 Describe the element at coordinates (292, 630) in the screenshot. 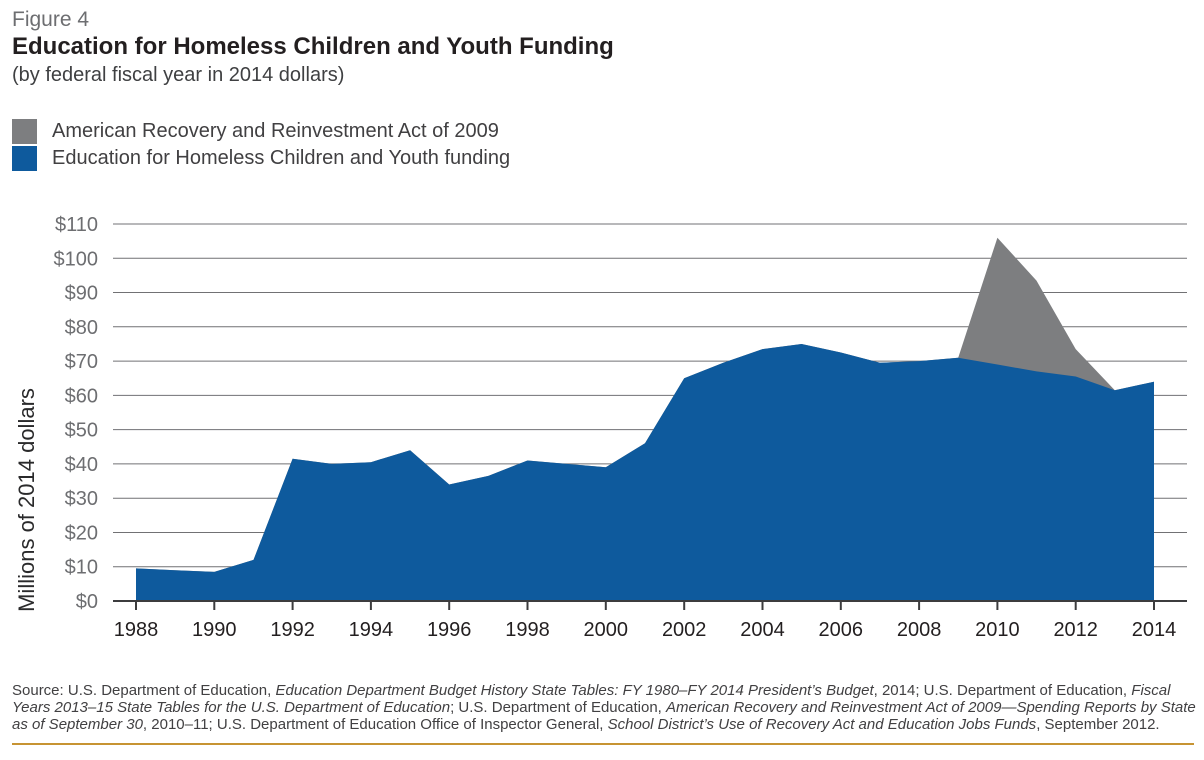

I see `x-tick-label: 1992` at that location.